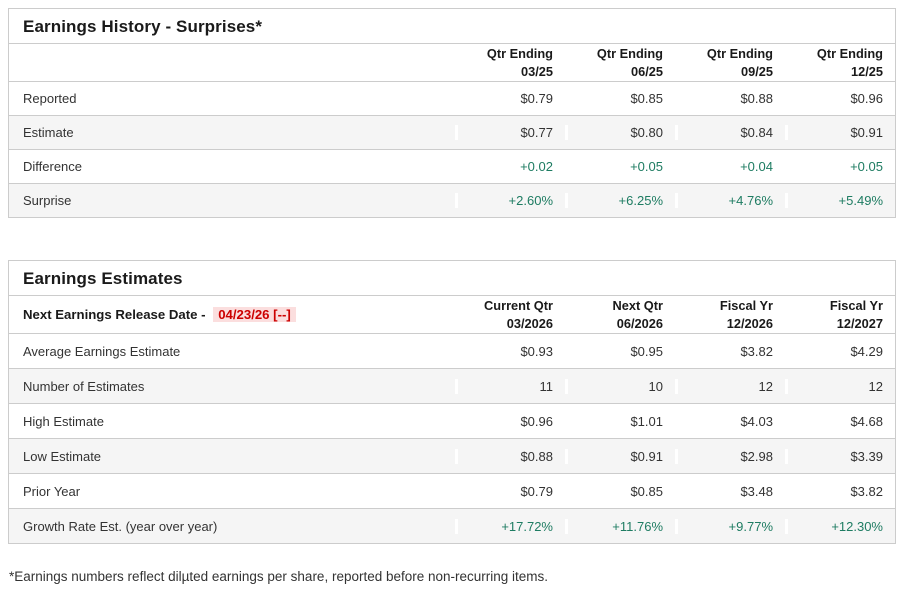 The height and width of the screenshot is (596, 903). Describe the element at coordinates (840, 62) in the screenshot. I see `column-header-qtr-1225: Qtr Ending 12/25` at that location.